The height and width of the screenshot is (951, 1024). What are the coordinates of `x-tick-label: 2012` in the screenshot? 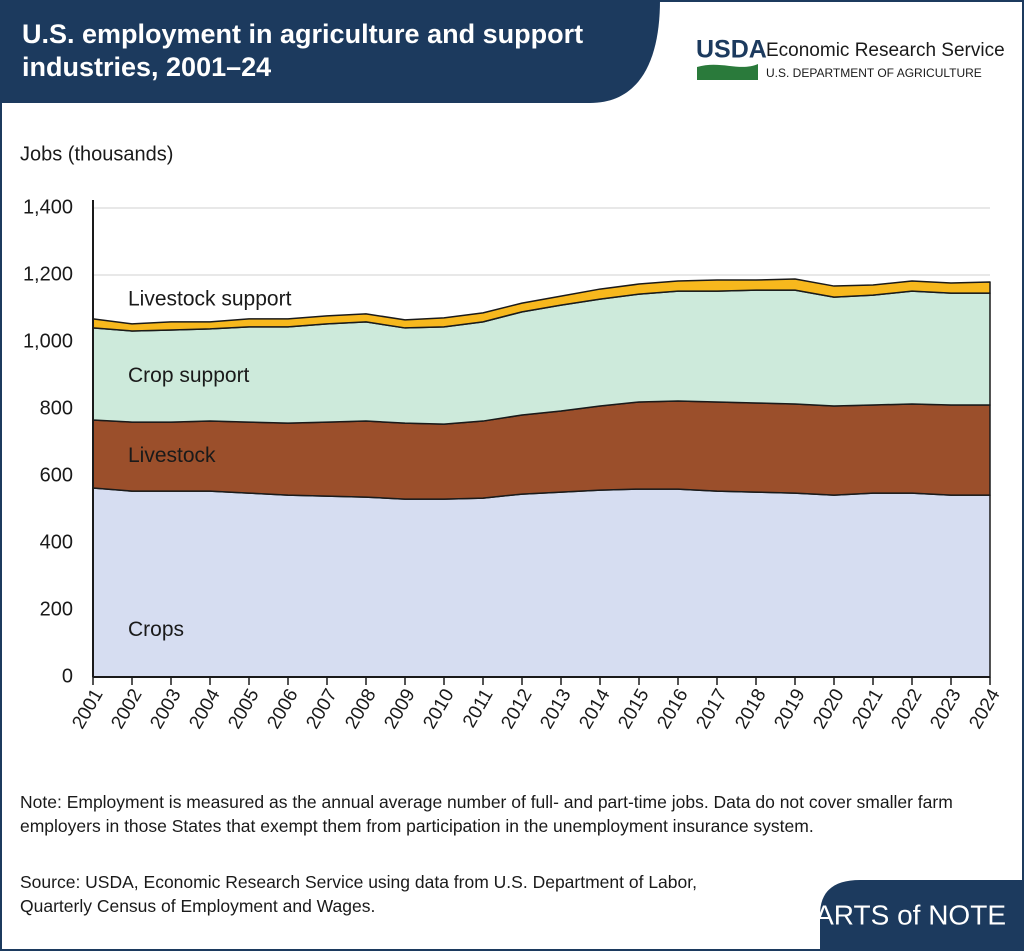 It's located at (516, 709).